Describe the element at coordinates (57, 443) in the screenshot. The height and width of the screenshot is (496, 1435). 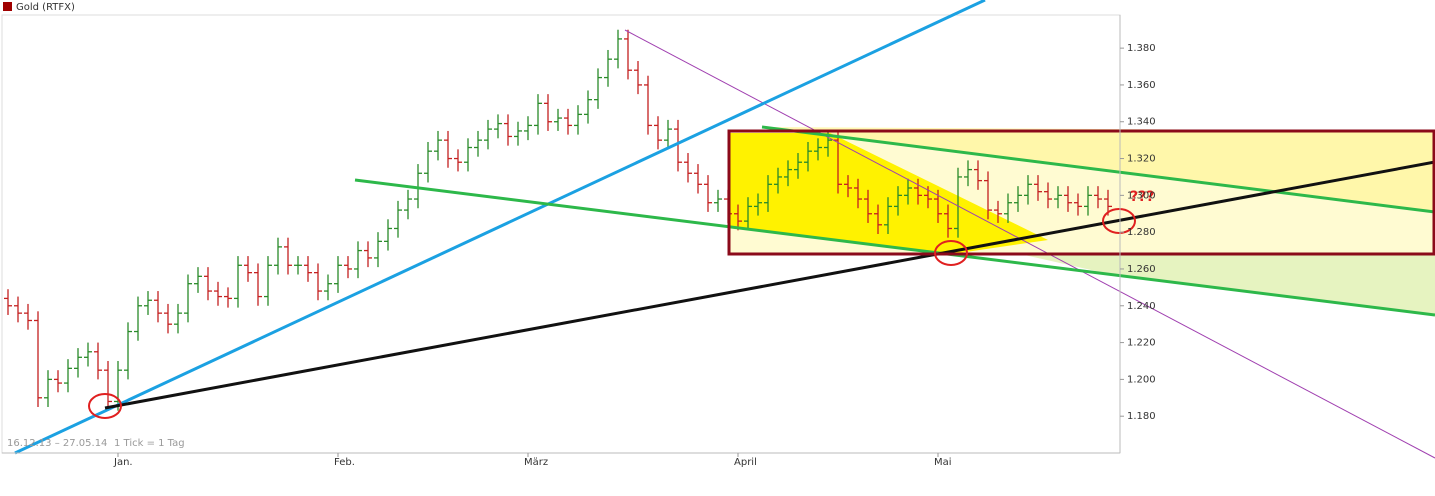
I see `date-range: 16.12.13 – 27.05.14` at that location.